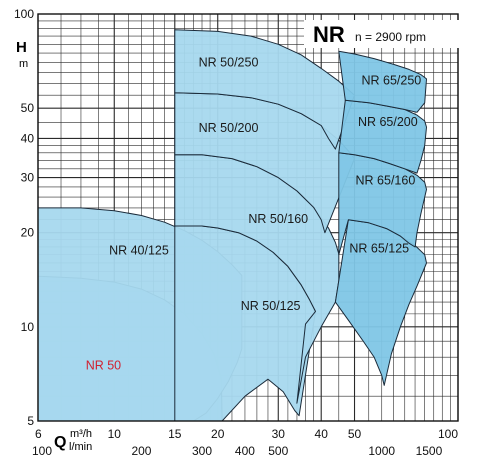 This screenshot has height=472, width=480. I want to click on title-box: NR n = 2900 rpm, so click(384, 34).